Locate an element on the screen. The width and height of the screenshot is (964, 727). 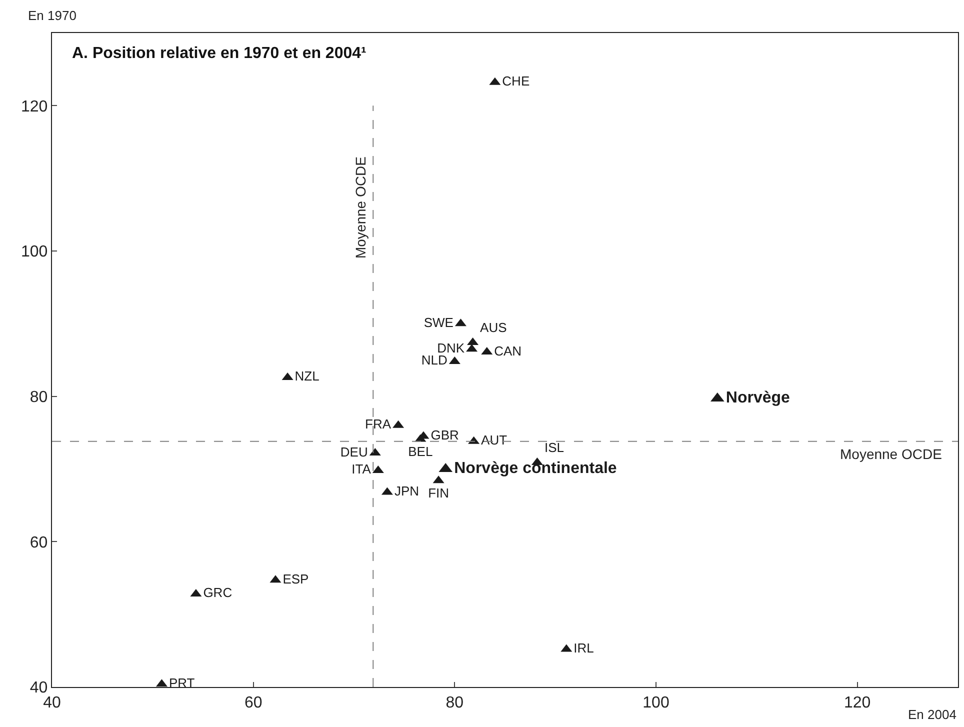
data-label: CAN is located at coordinates (508, 350).